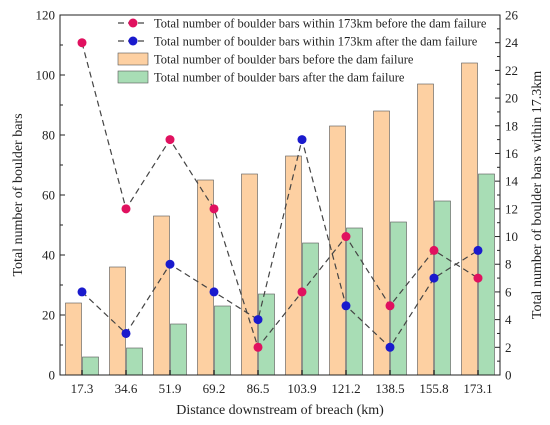 The width and height of the screenshot is (550, 425). I want to click on bar-after-103.9, so click(310, 309).